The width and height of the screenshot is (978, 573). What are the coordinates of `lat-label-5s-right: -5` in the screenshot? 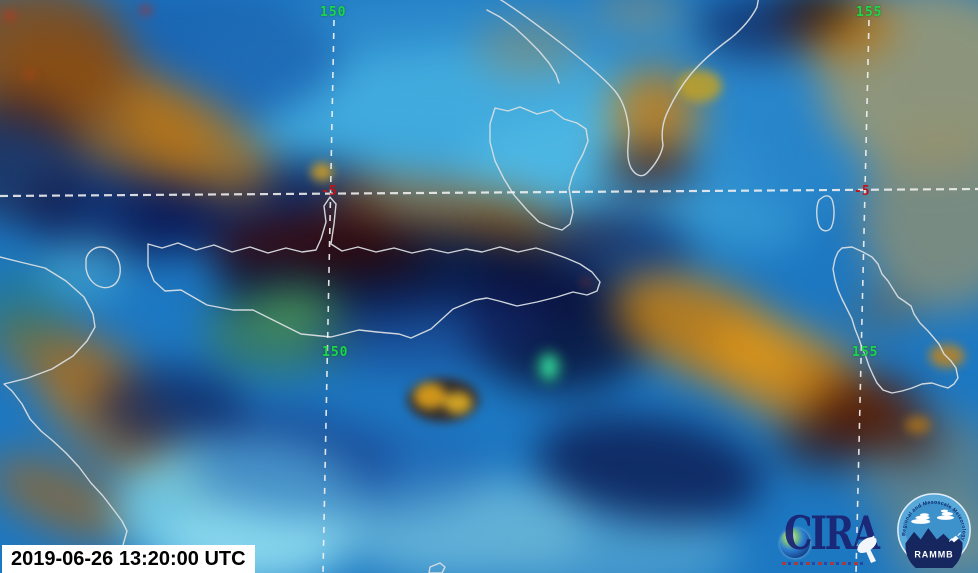 It's located at (862, 191).